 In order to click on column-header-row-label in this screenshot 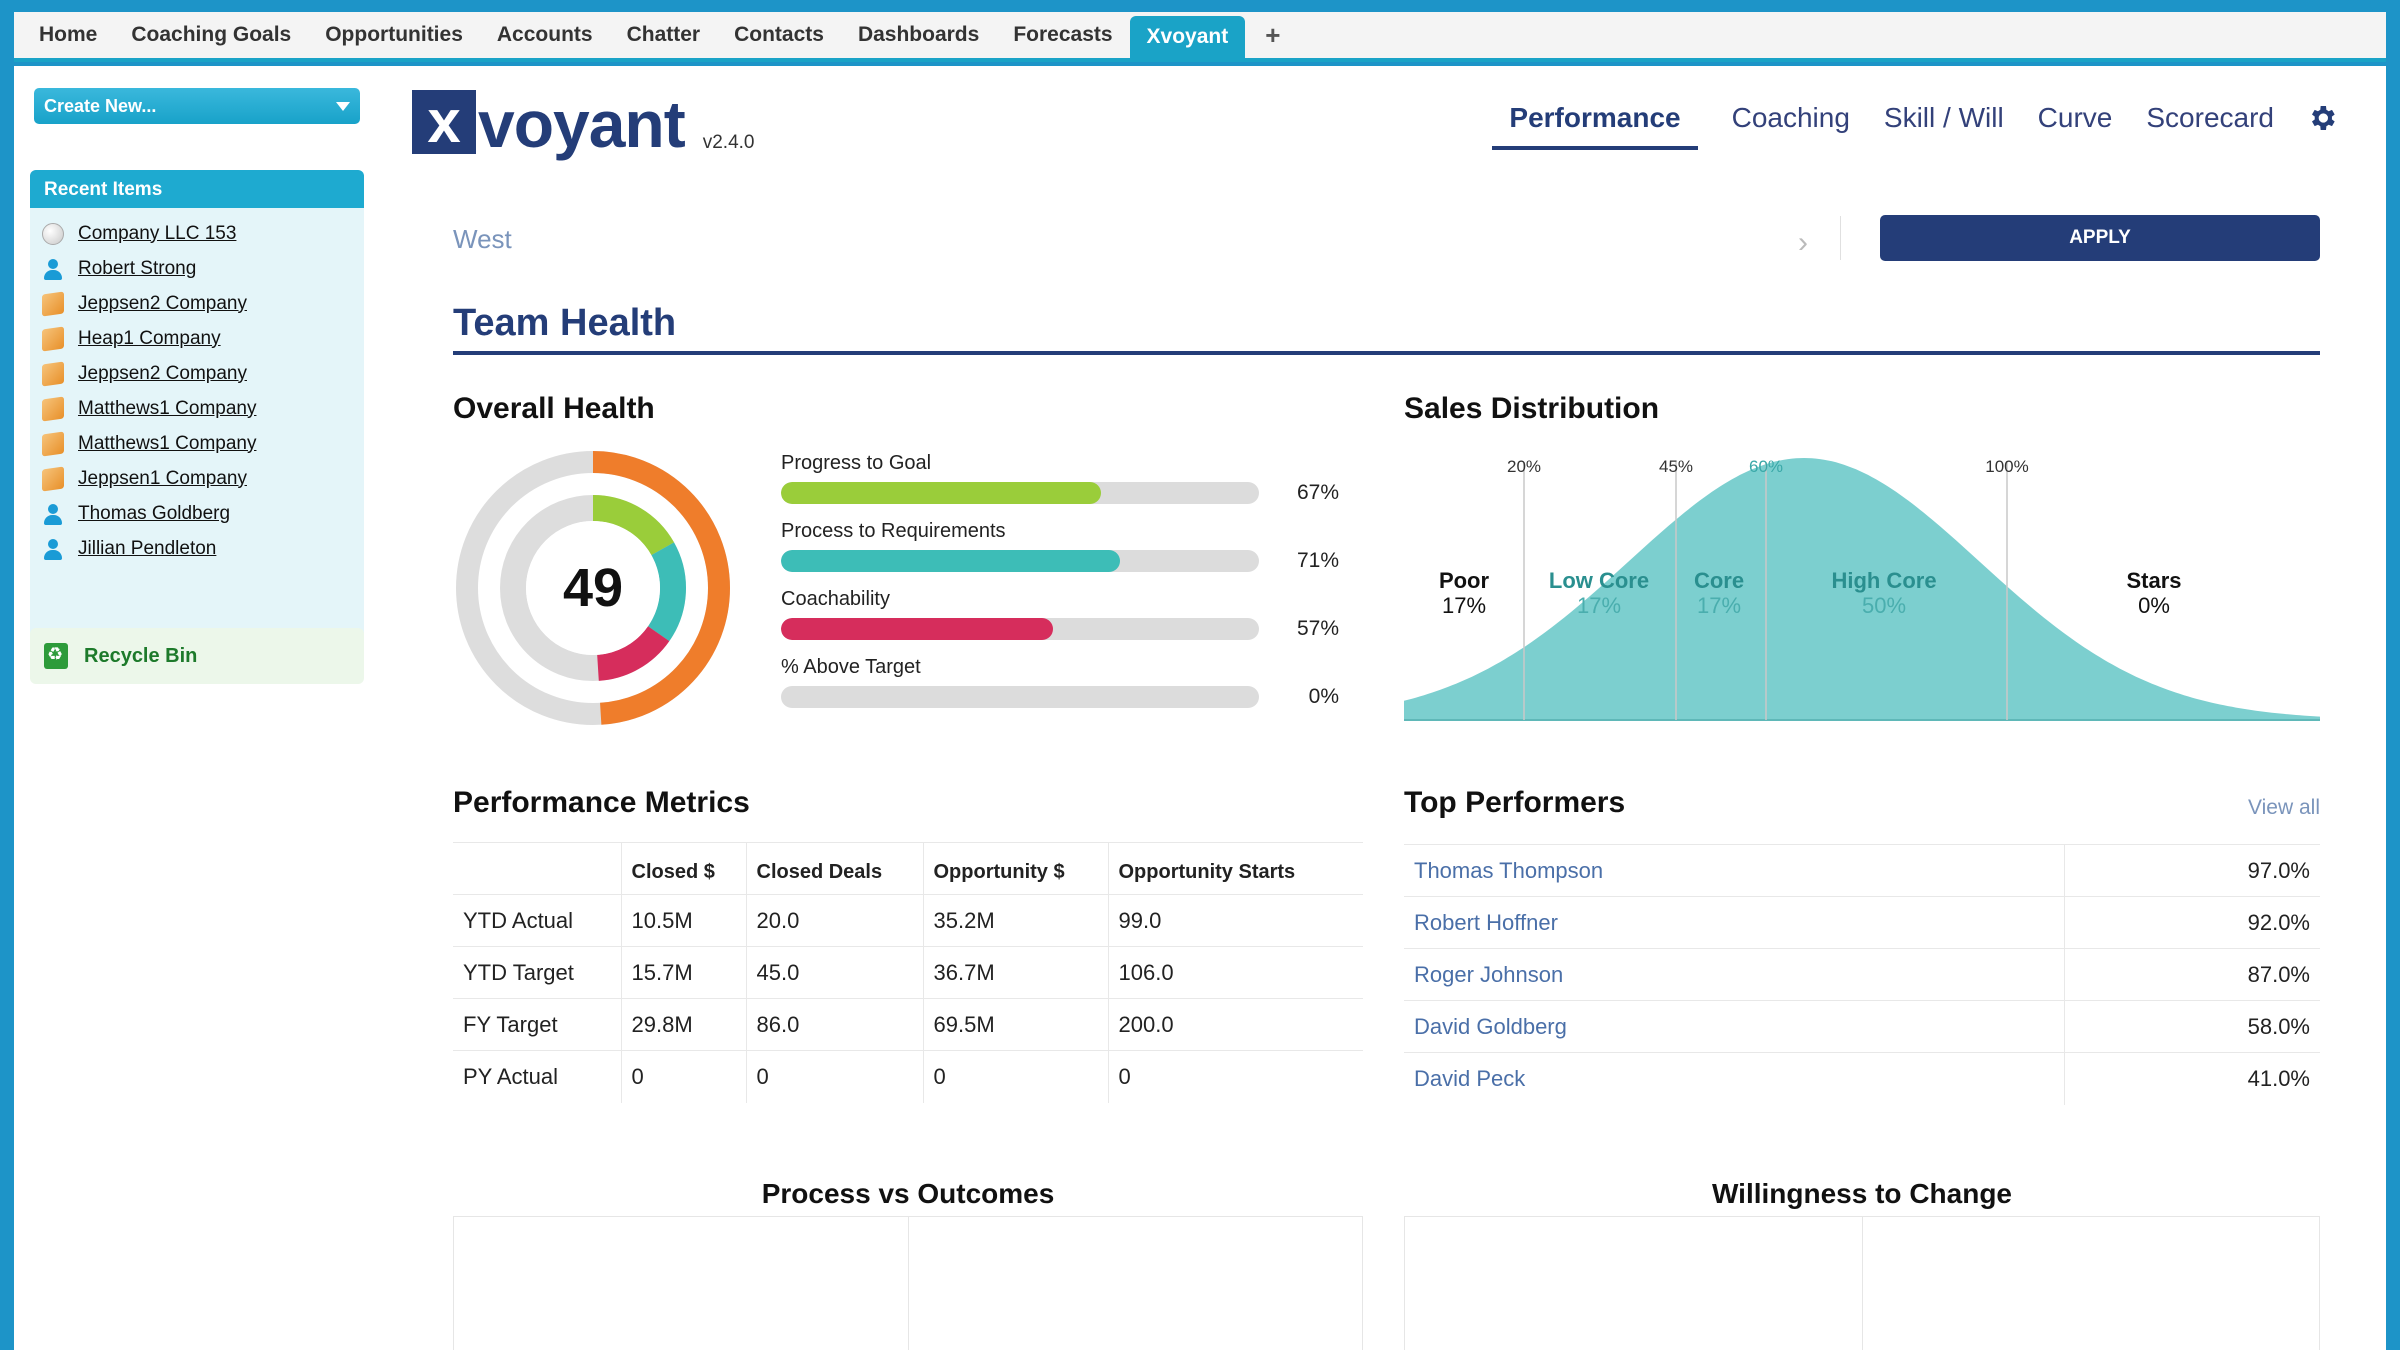, I will do `click(537, 868)`.